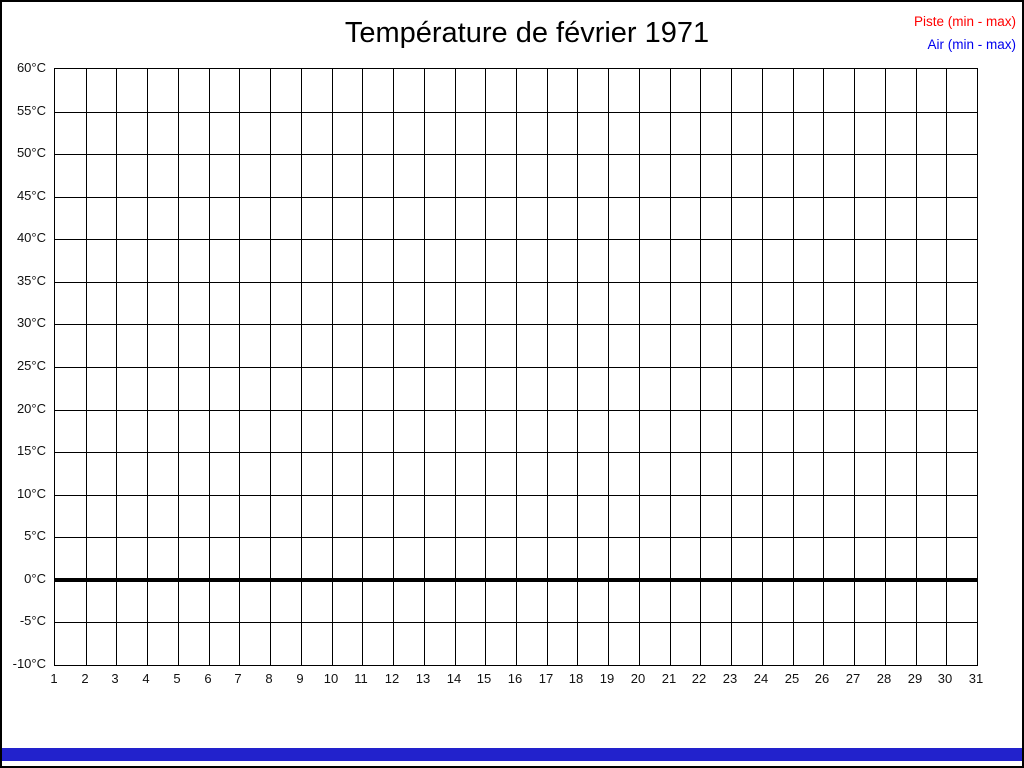 This screenshot has height=768, width=1024. I want to click on y-tick-label: 5°C, so click(35, 535).